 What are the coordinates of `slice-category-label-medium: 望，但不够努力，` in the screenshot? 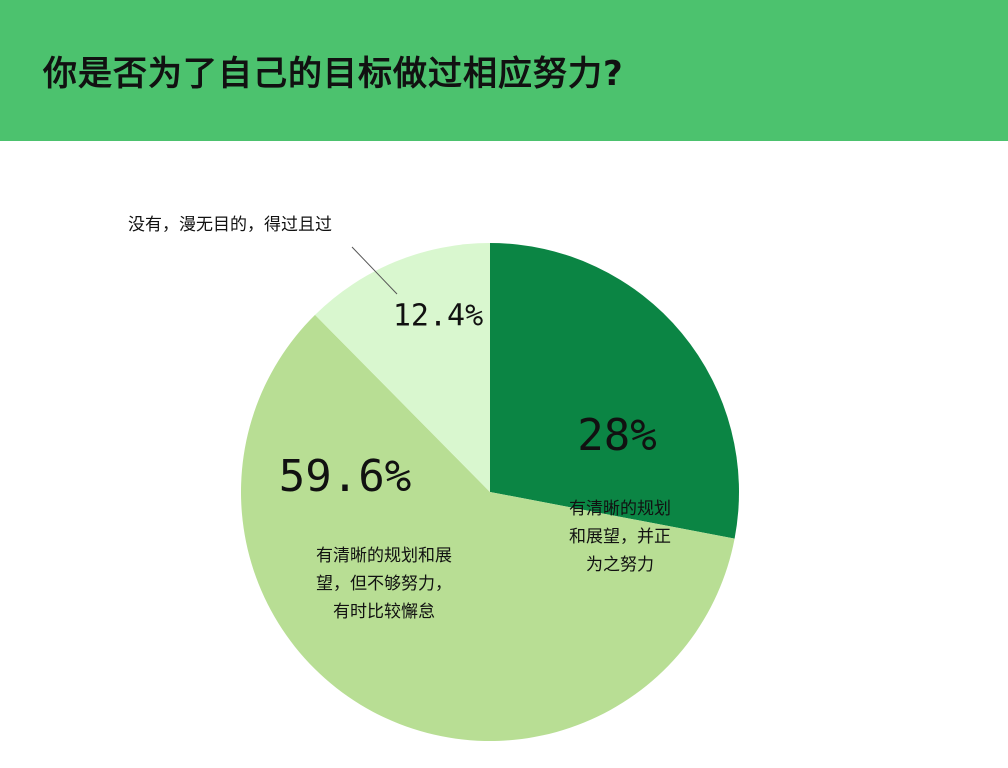 It's located at (384, 584).